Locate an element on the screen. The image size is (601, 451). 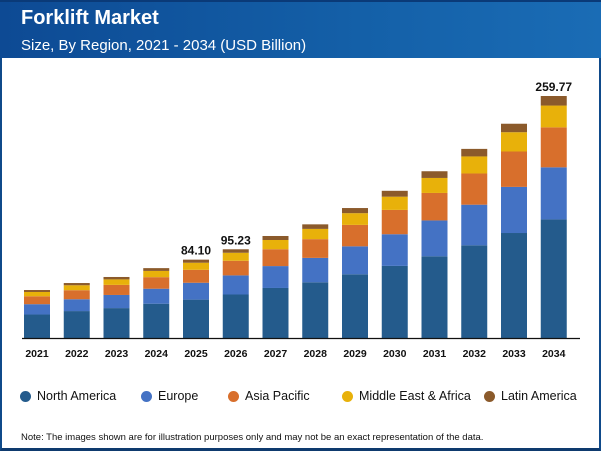
bar-segment-latin-america-2027 is located at coordinates (275, 237).